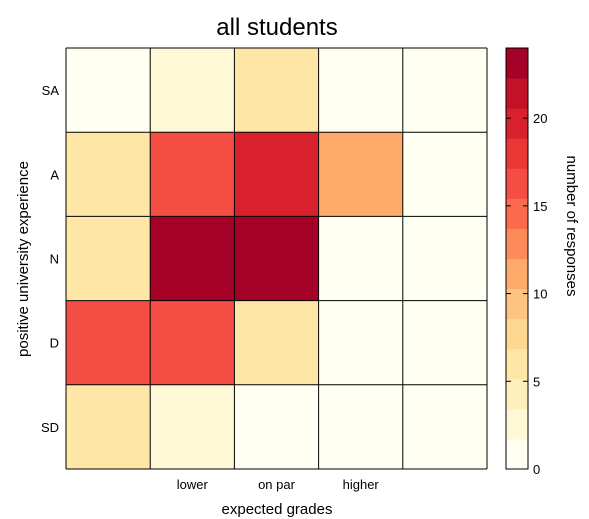 The image size is (589, 519). I want to click on y-tick-label: SA, so click(51, 90).